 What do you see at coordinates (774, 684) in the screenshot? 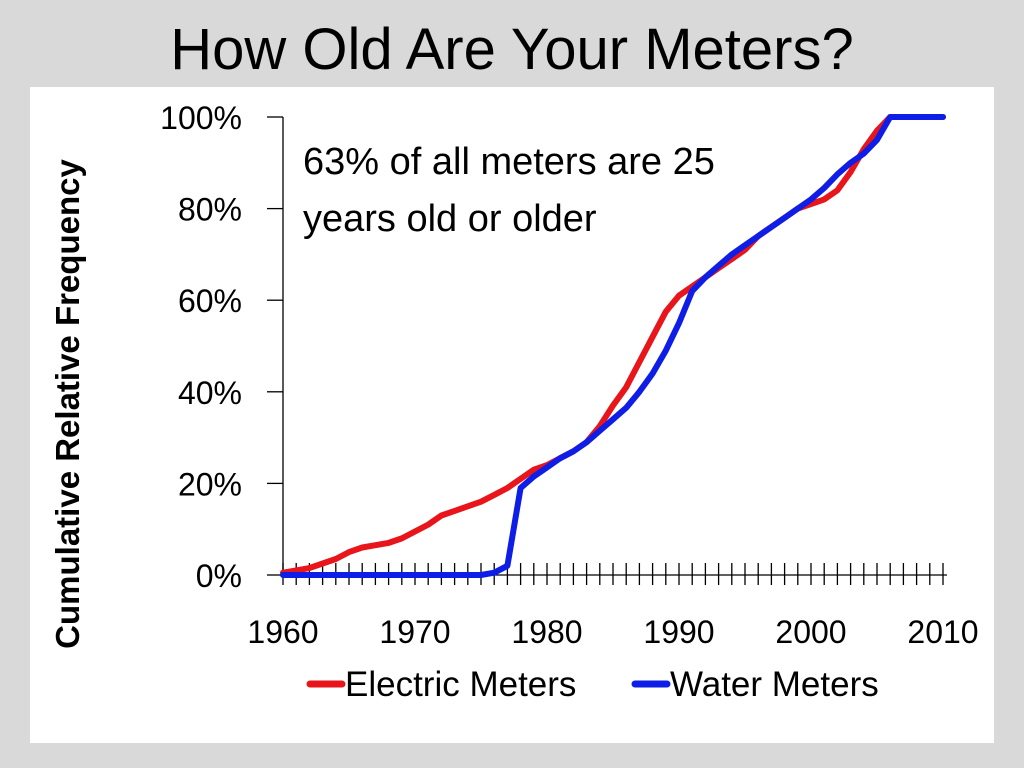
I see `legend-water-meters-label: Water Meters` at bounding box center [774, 684].